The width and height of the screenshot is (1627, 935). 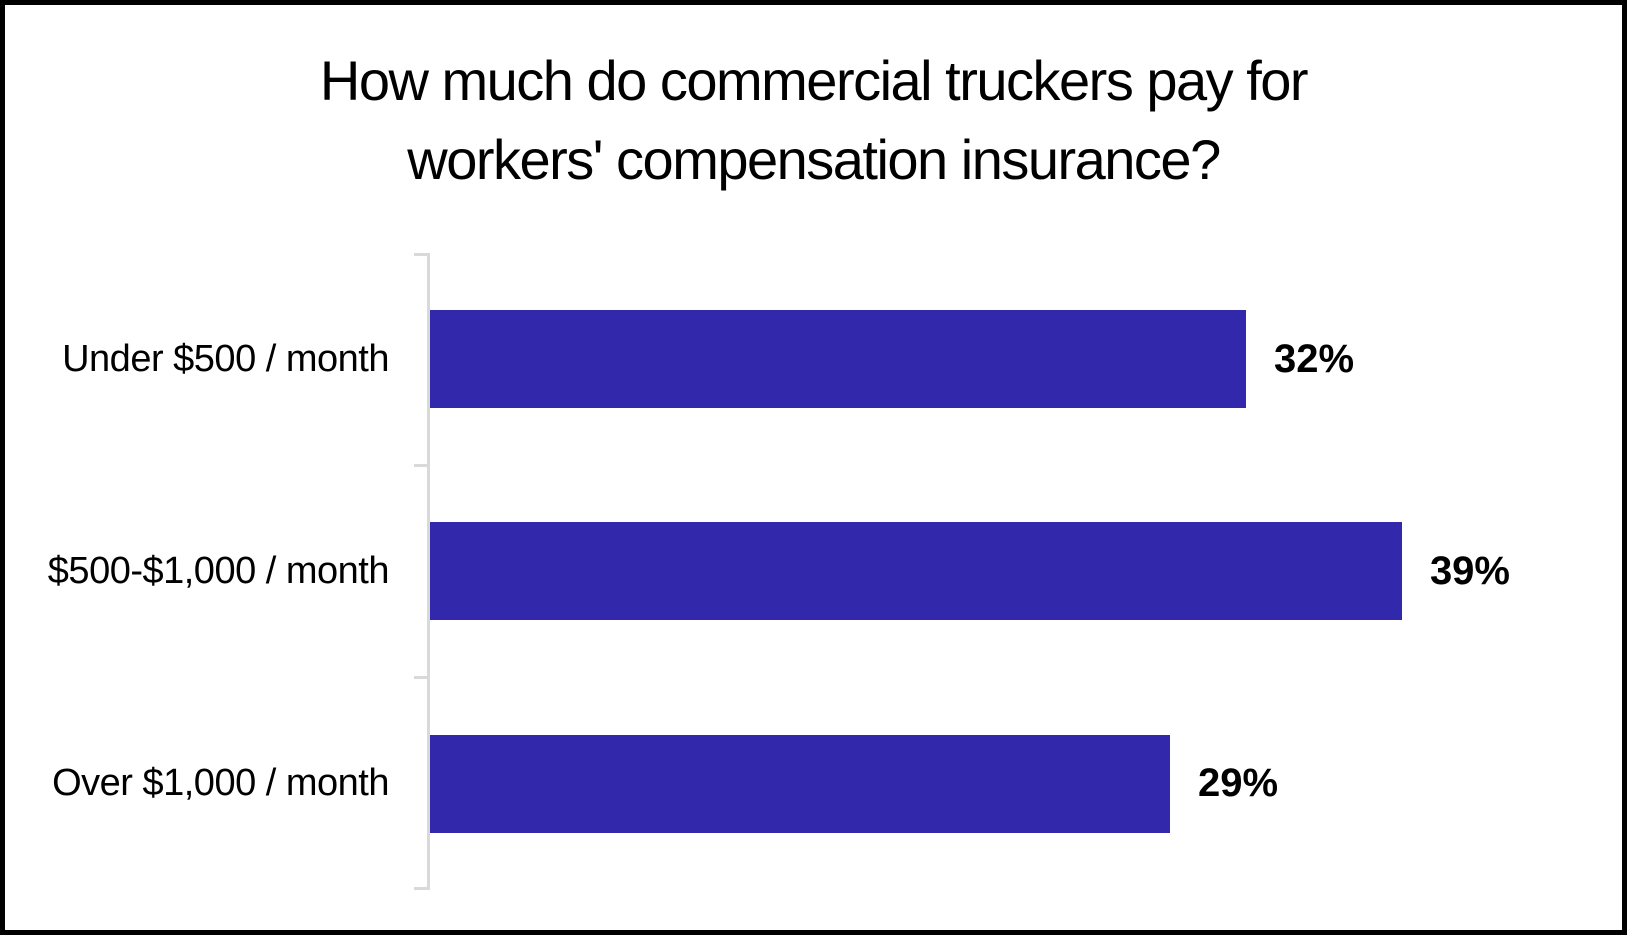 I want to click on chart-title-line-1: How much do commercial truckers pay for, so click(x=814, y=80).